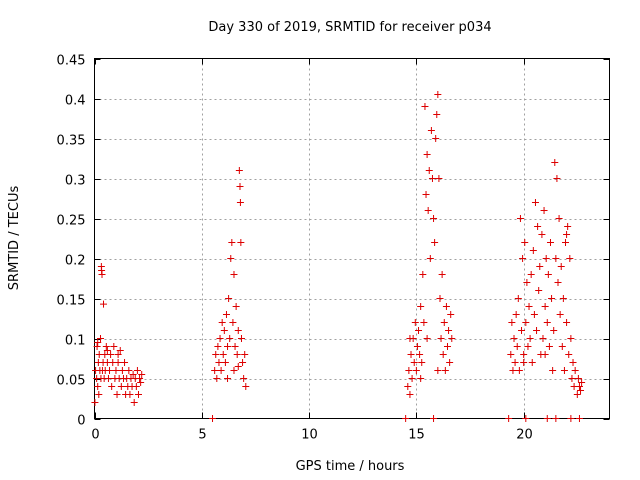 The height and width of the screenshot is (480, 640). What do you see at coordinates (71, 61) in the screenshot?
I see `y-tick-label: 0.45` at bounding box center [71, 61].